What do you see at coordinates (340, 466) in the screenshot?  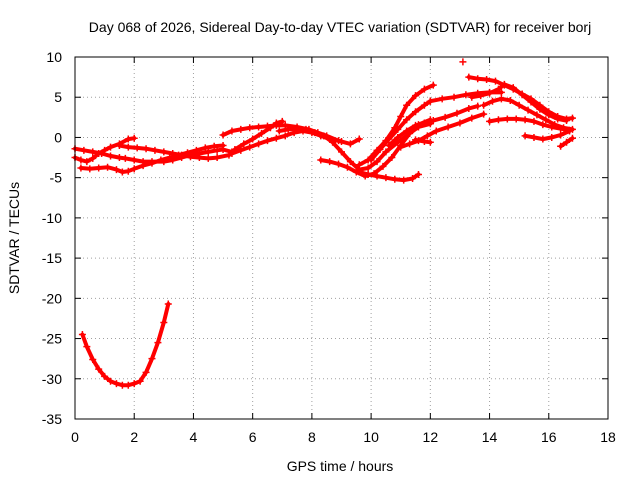 I see `x-axis-label: GPS time / hours` at bounding box center [340, 466].